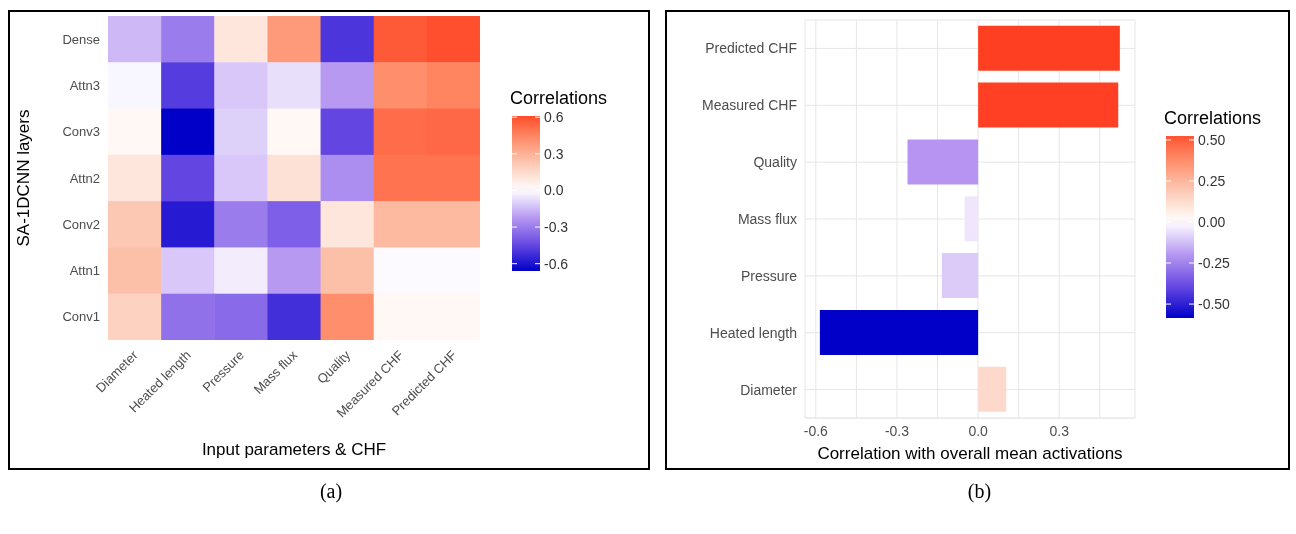 This screenshot has height=534, width=1296. I want to click on y-tick-label: Conv1, so click(81, 317).